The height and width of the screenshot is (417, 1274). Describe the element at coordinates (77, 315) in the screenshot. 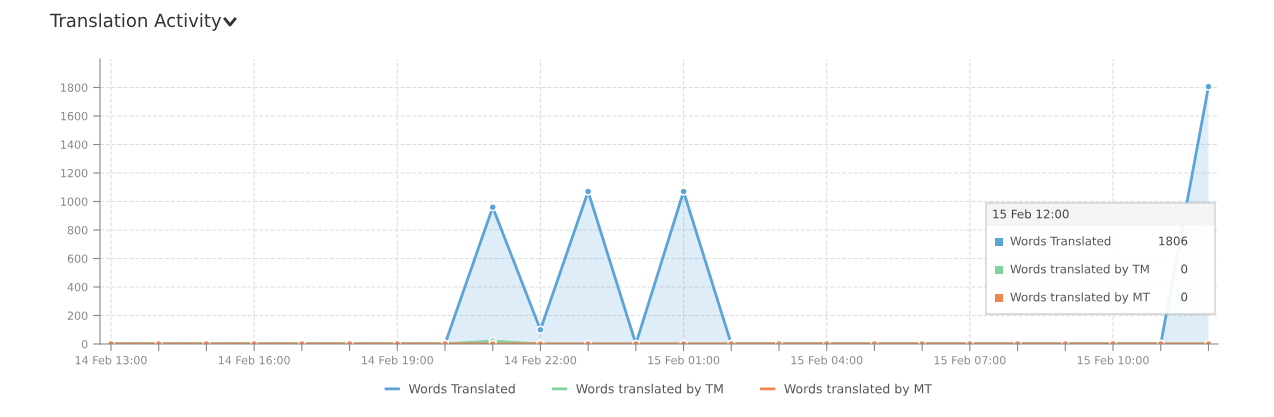

I see `y-tick-label: 200` at that location.